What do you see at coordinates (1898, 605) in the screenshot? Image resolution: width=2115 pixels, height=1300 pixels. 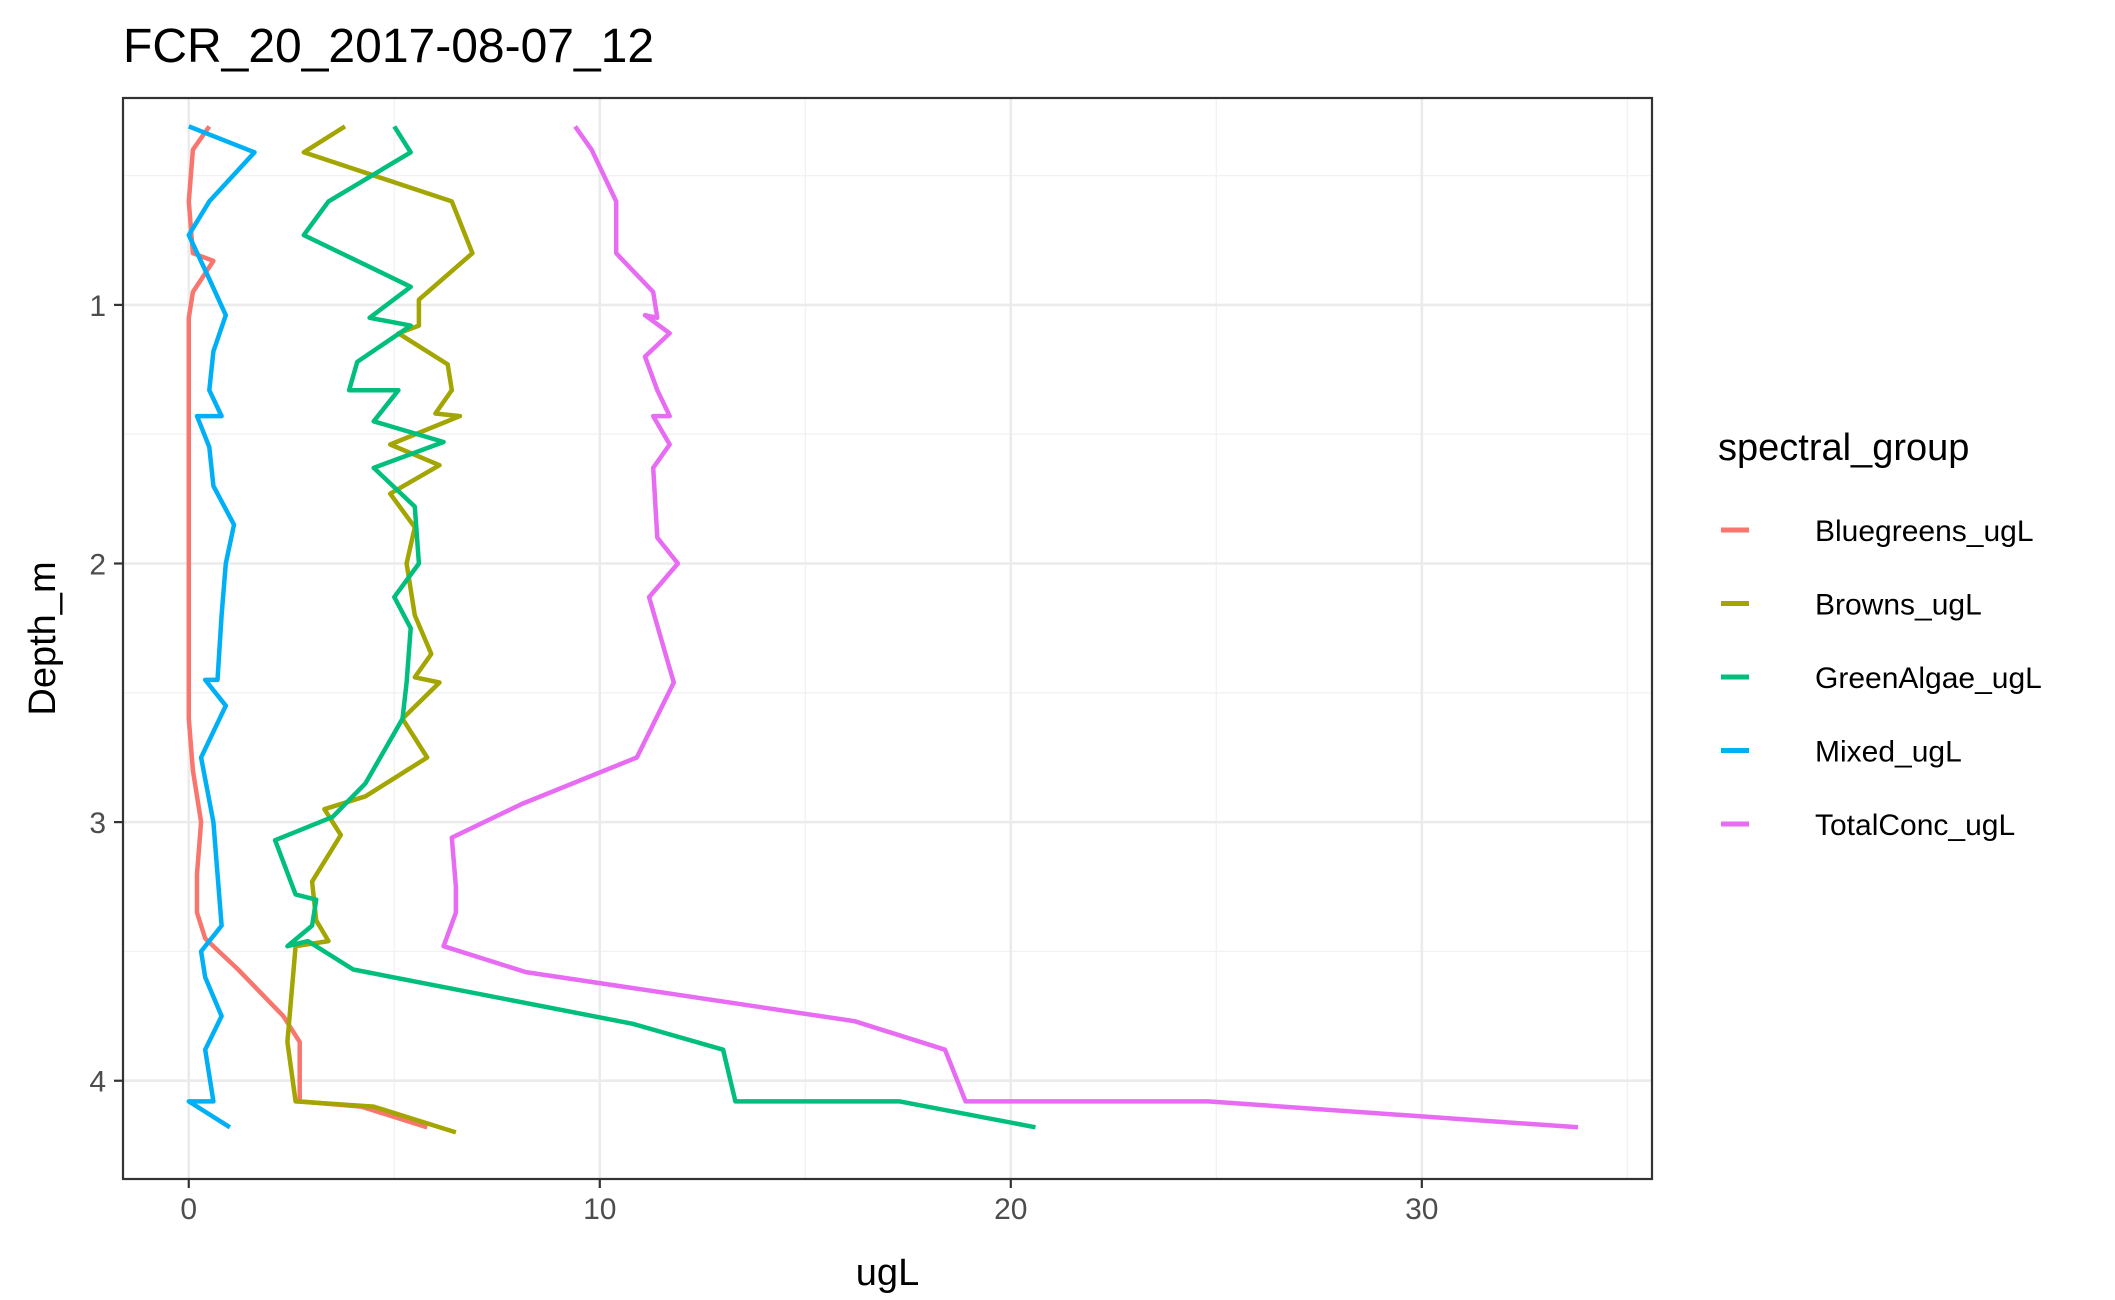 I see `legend-label: Browns_ugL` at bounding box center [1898, 605].